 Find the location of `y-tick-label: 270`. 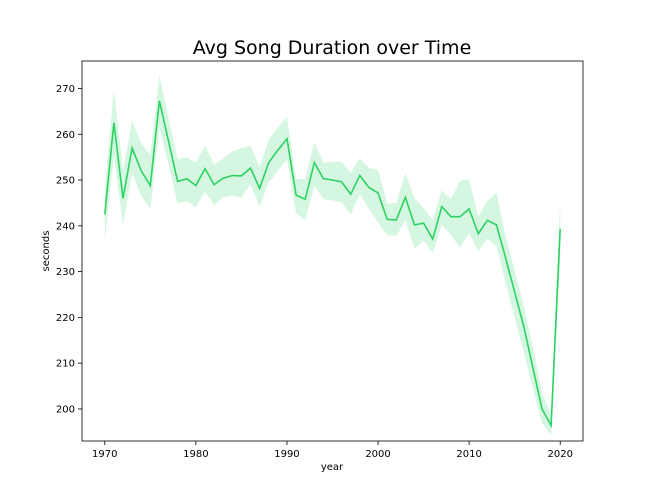

y-tick-label: 270 is located at coordinates (65, 89).